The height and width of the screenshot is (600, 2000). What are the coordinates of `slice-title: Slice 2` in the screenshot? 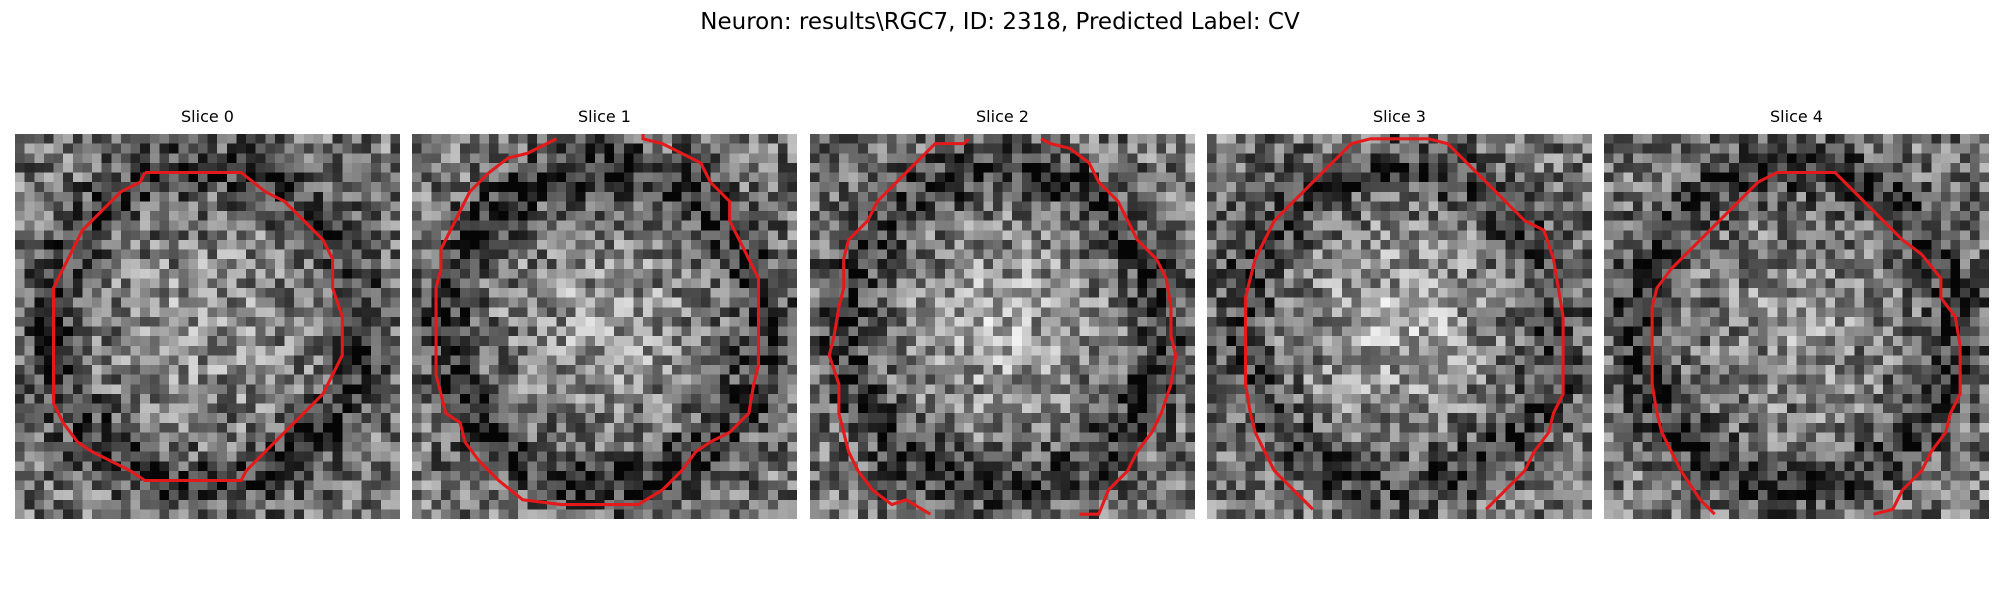 It's located at (1002, 116).